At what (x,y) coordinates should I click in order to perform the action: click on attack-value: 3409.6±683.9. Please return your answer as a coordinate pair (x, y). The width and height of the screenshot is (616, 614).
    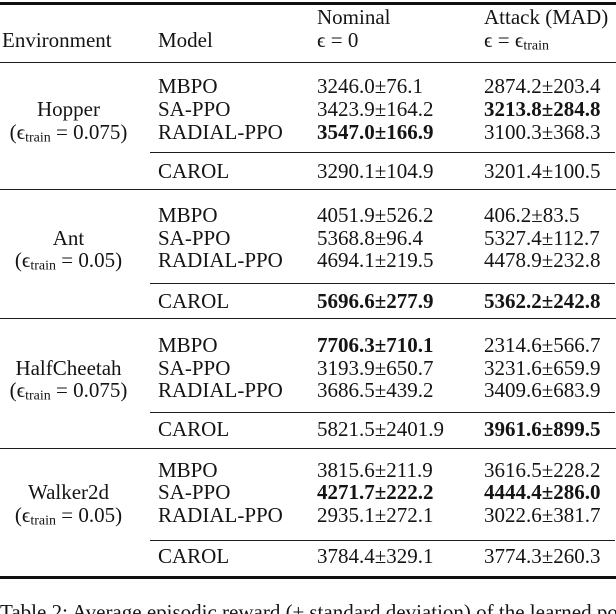
    Looking at the image, I should click on (542, 390).